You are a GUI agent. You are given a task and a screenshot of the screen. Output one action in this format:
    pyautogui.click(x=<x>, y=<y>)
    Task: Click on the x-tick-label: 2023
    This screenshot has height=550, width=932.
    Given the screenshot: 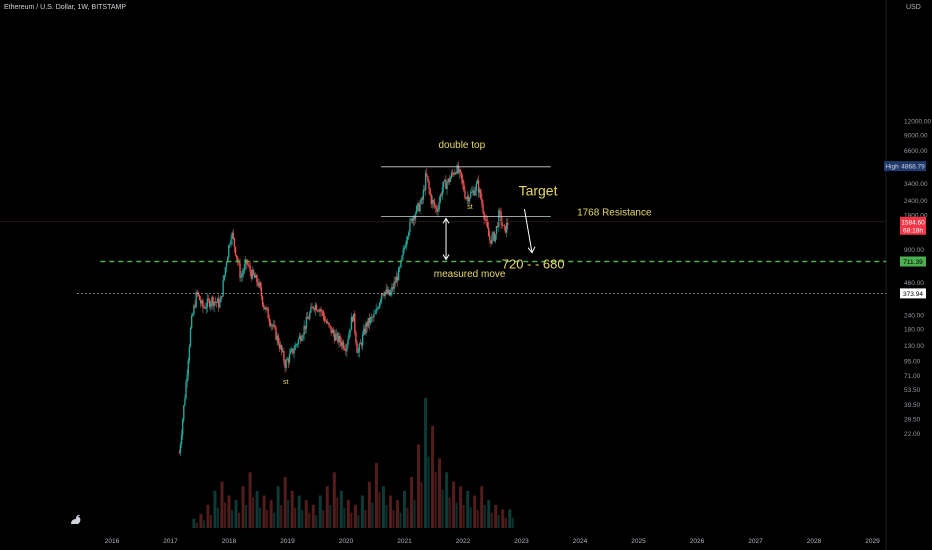 What is the action you would take?
    pyautogui.click(x=521, y=541)
    